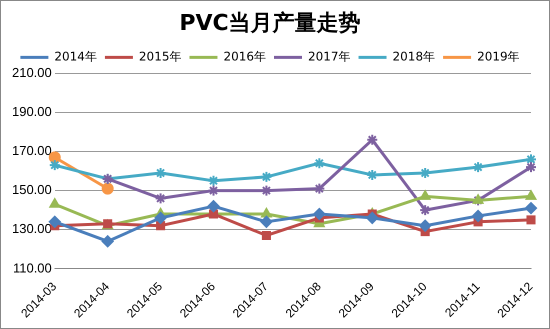 Image resolution: width=550 pixels, height=329 pixels. I want to click on y-tick-label: 150.00, so click(32, 190).